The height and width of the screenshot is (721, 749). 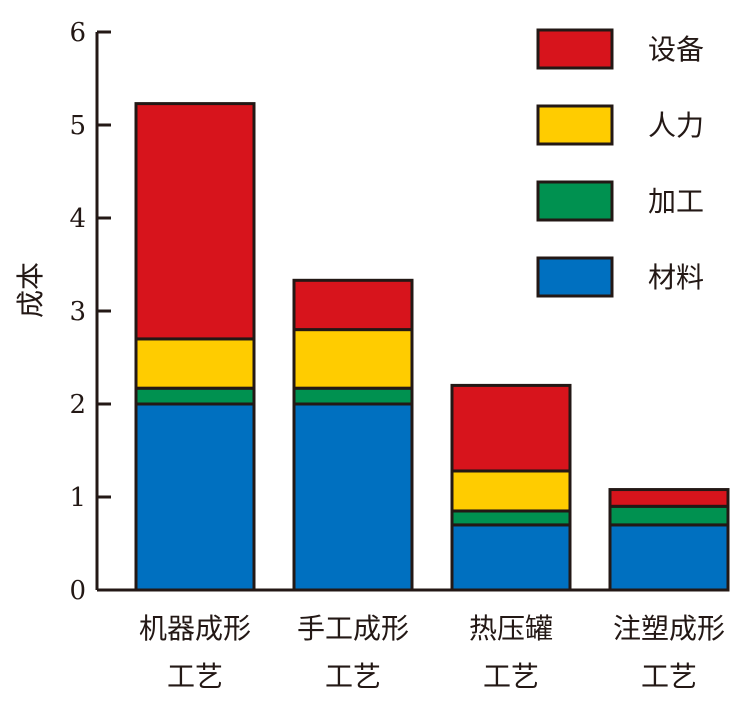 What do you see at coordinates (77, 591) in the screenshot?
I see `y-tick-label-0: 0` at bounding box center [77, 591].